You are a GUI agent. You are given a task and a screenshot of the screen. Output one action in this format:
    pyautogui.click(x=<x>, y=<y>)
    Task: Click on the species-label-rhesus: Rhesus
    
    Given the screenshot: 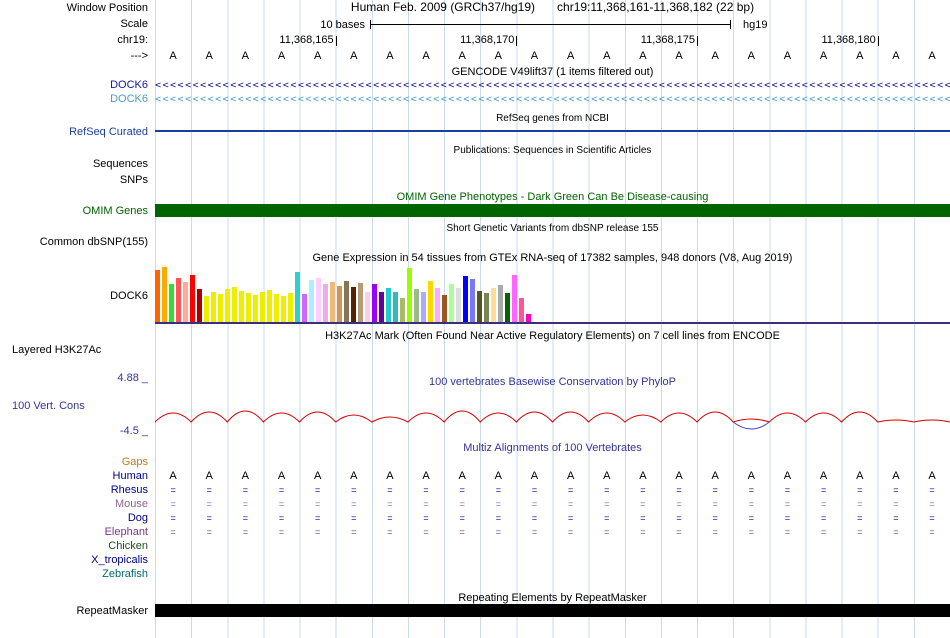 What is the action you would take?
    pyautogui.click(x=129, y=490)
    